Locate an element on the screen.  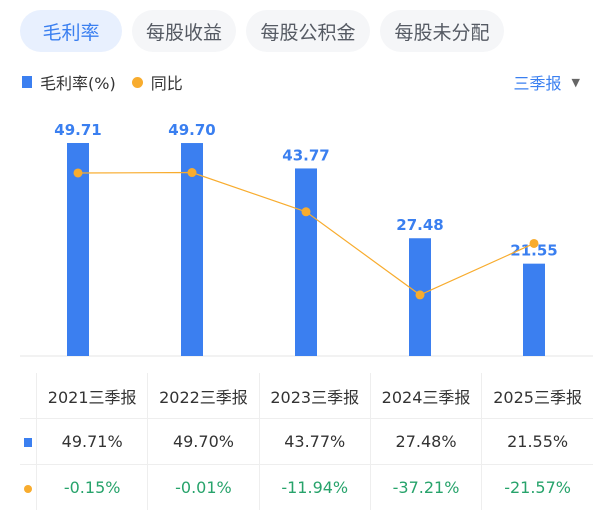
bar-value-label: 27.48 is located at coordinates (419, 225).